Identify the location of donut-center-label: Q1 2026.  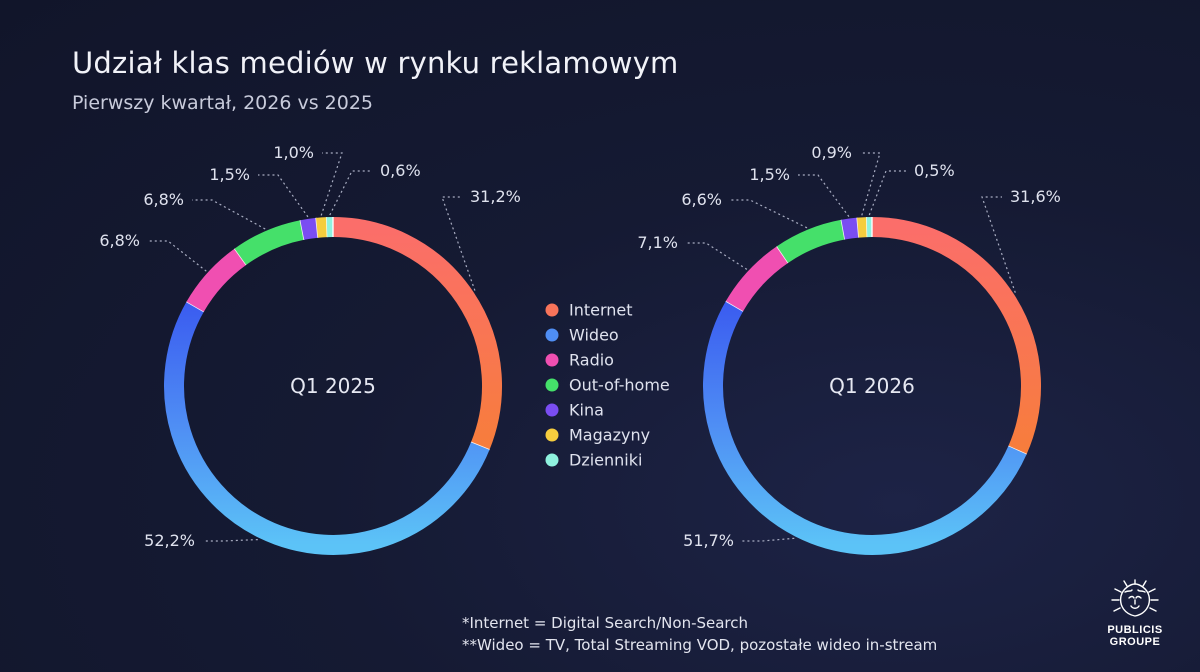
(872, 386).